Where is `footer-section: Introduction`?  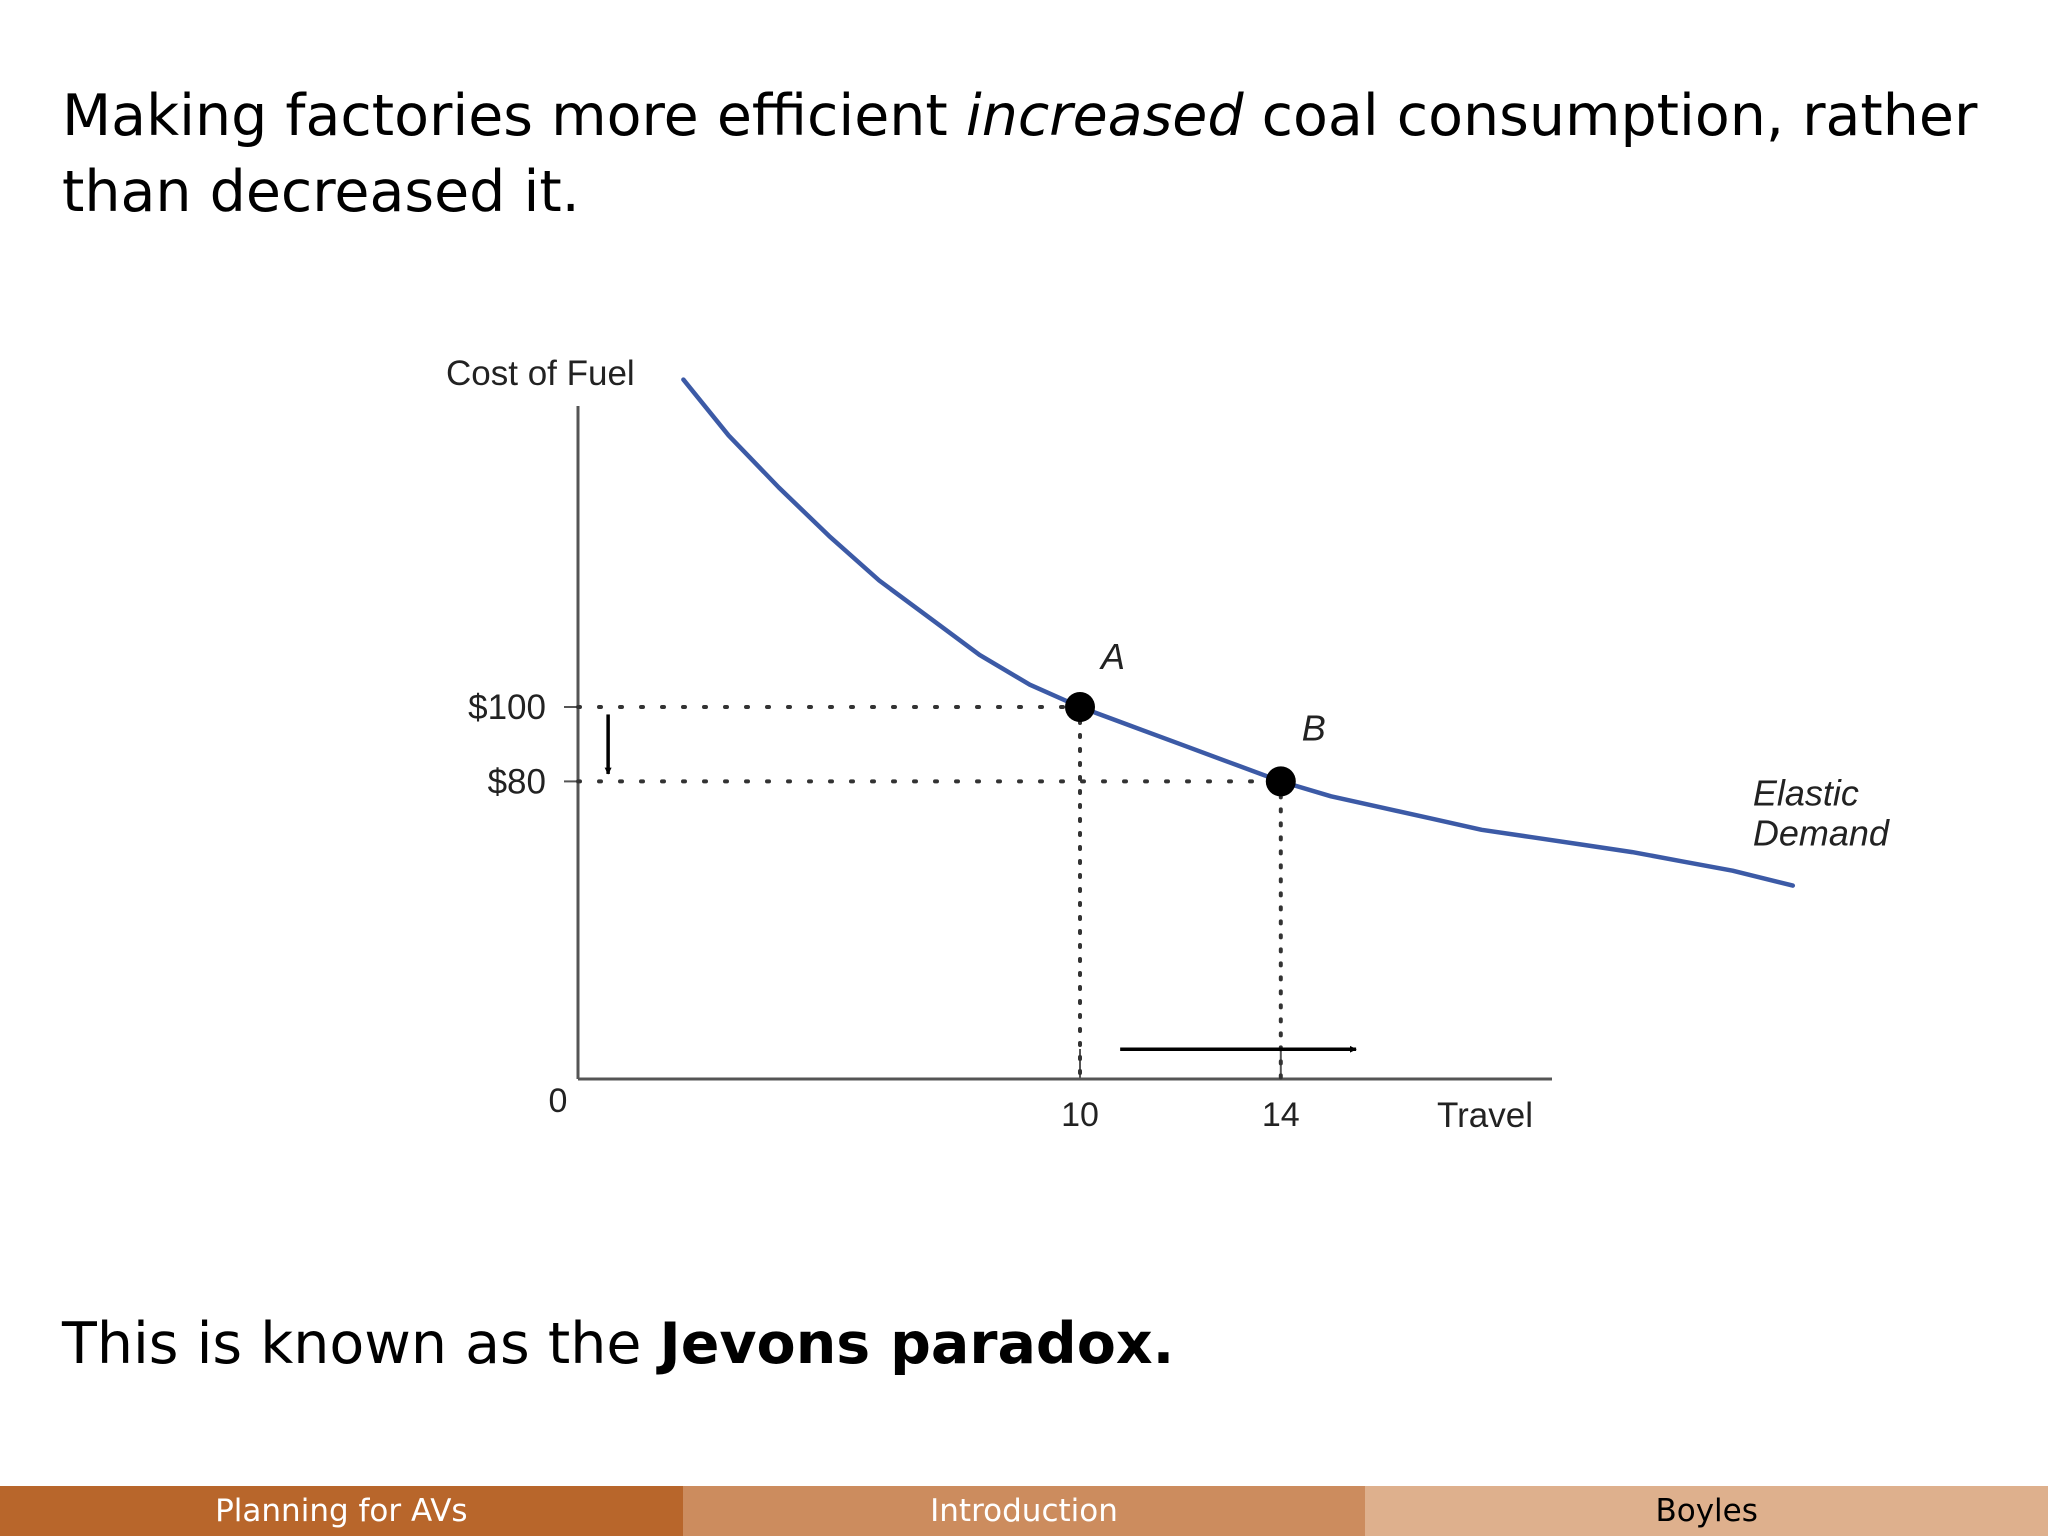 footer-section: Introduction is located at coordinates (1024, 1511).